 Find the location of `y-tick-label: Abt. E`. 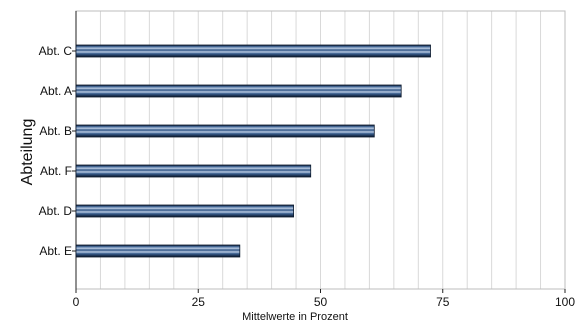

y-tick-label: Abt. E is located at coordinates (55, 251).